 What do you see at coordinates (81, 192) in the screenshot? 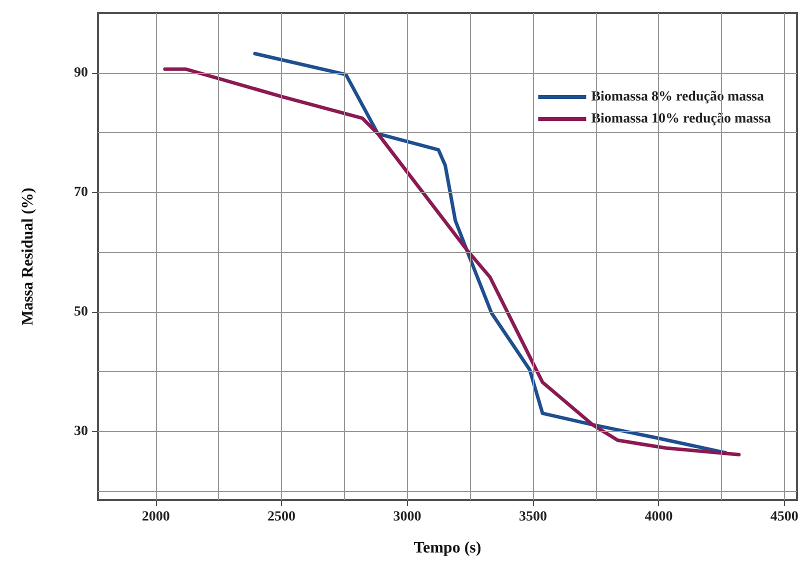
I see `y-tick-label: 70` at bounding box center [81, 192].